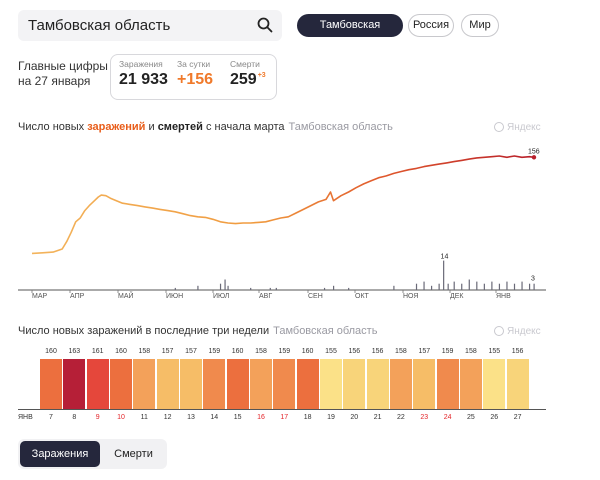 The width and height of the screenshot is (600, 480). I want to click on tab-region-world: Мир, so click(480, 25).